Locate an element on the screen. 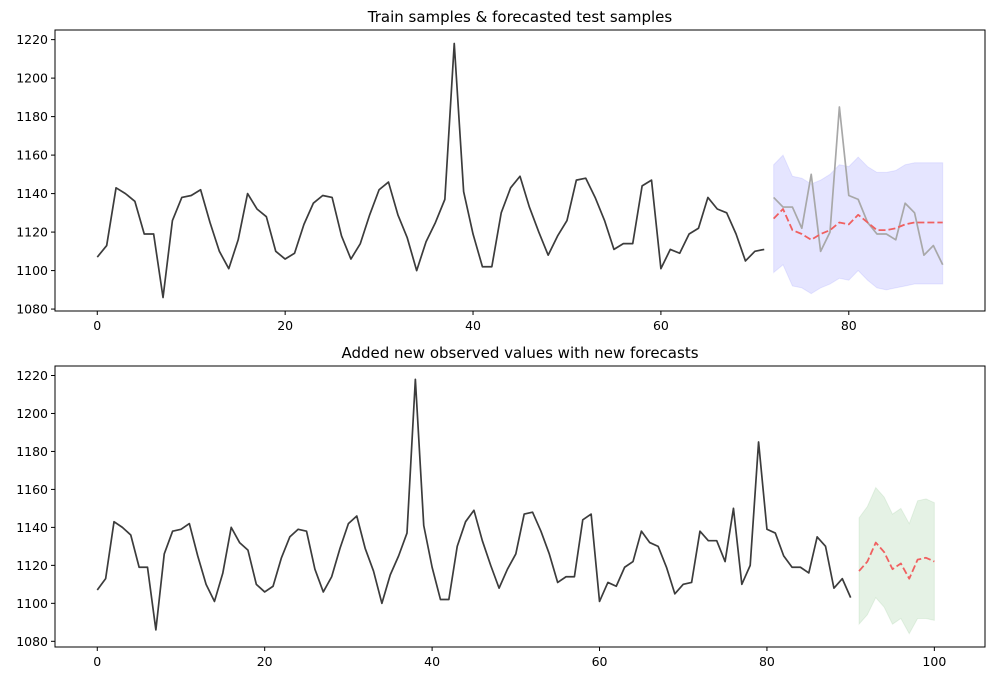 The height and width of the screenshot is (680, 995). bottom-x-tick-label: 60 is located at coordinates (600, 661).